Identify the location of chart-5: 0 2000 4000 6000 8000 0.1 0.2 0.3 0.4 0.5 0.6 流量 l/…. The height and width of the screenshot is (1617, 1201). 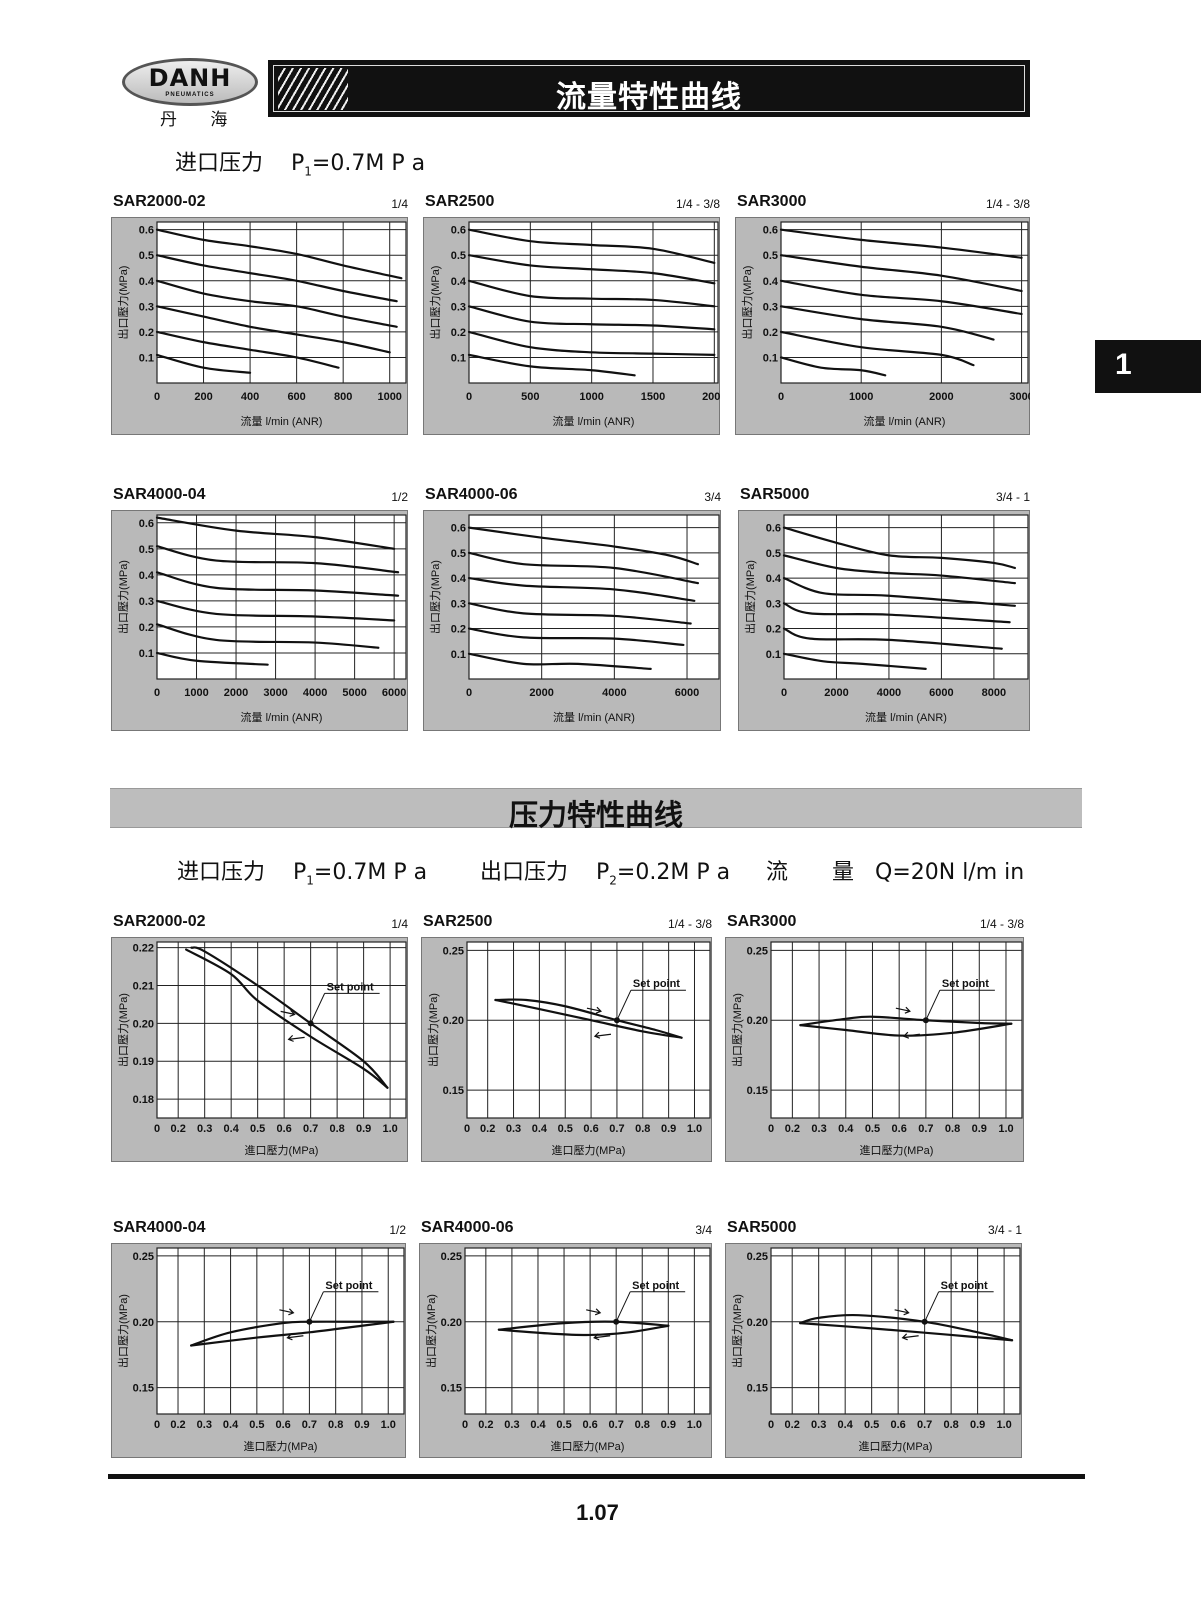
(884, 623).